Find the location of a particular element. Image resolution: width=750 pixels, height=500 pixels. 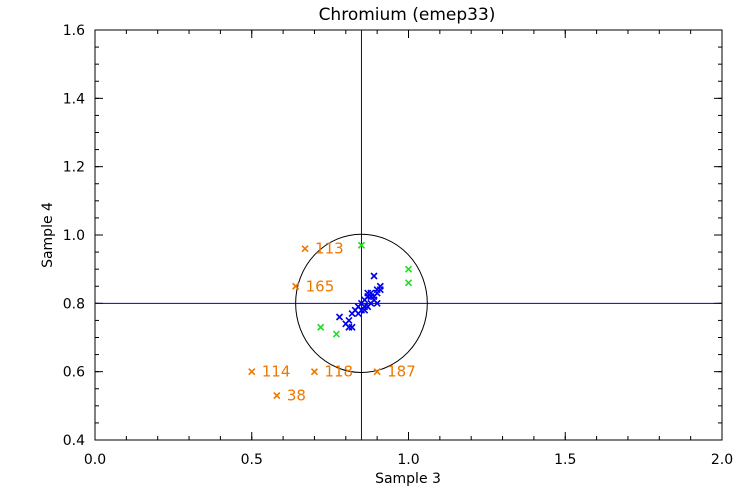

y-tick-labels: 0.4 0.6 0.8 1.0 1.2 1.4 1.6 is located at coordinates (74, 236).